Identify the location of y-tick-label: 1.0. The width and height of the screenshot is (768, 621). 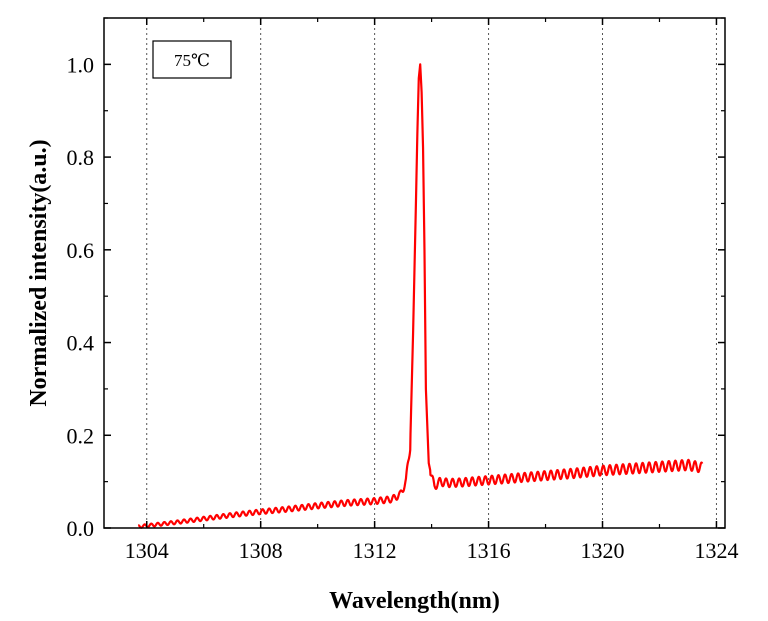
(81, 64).